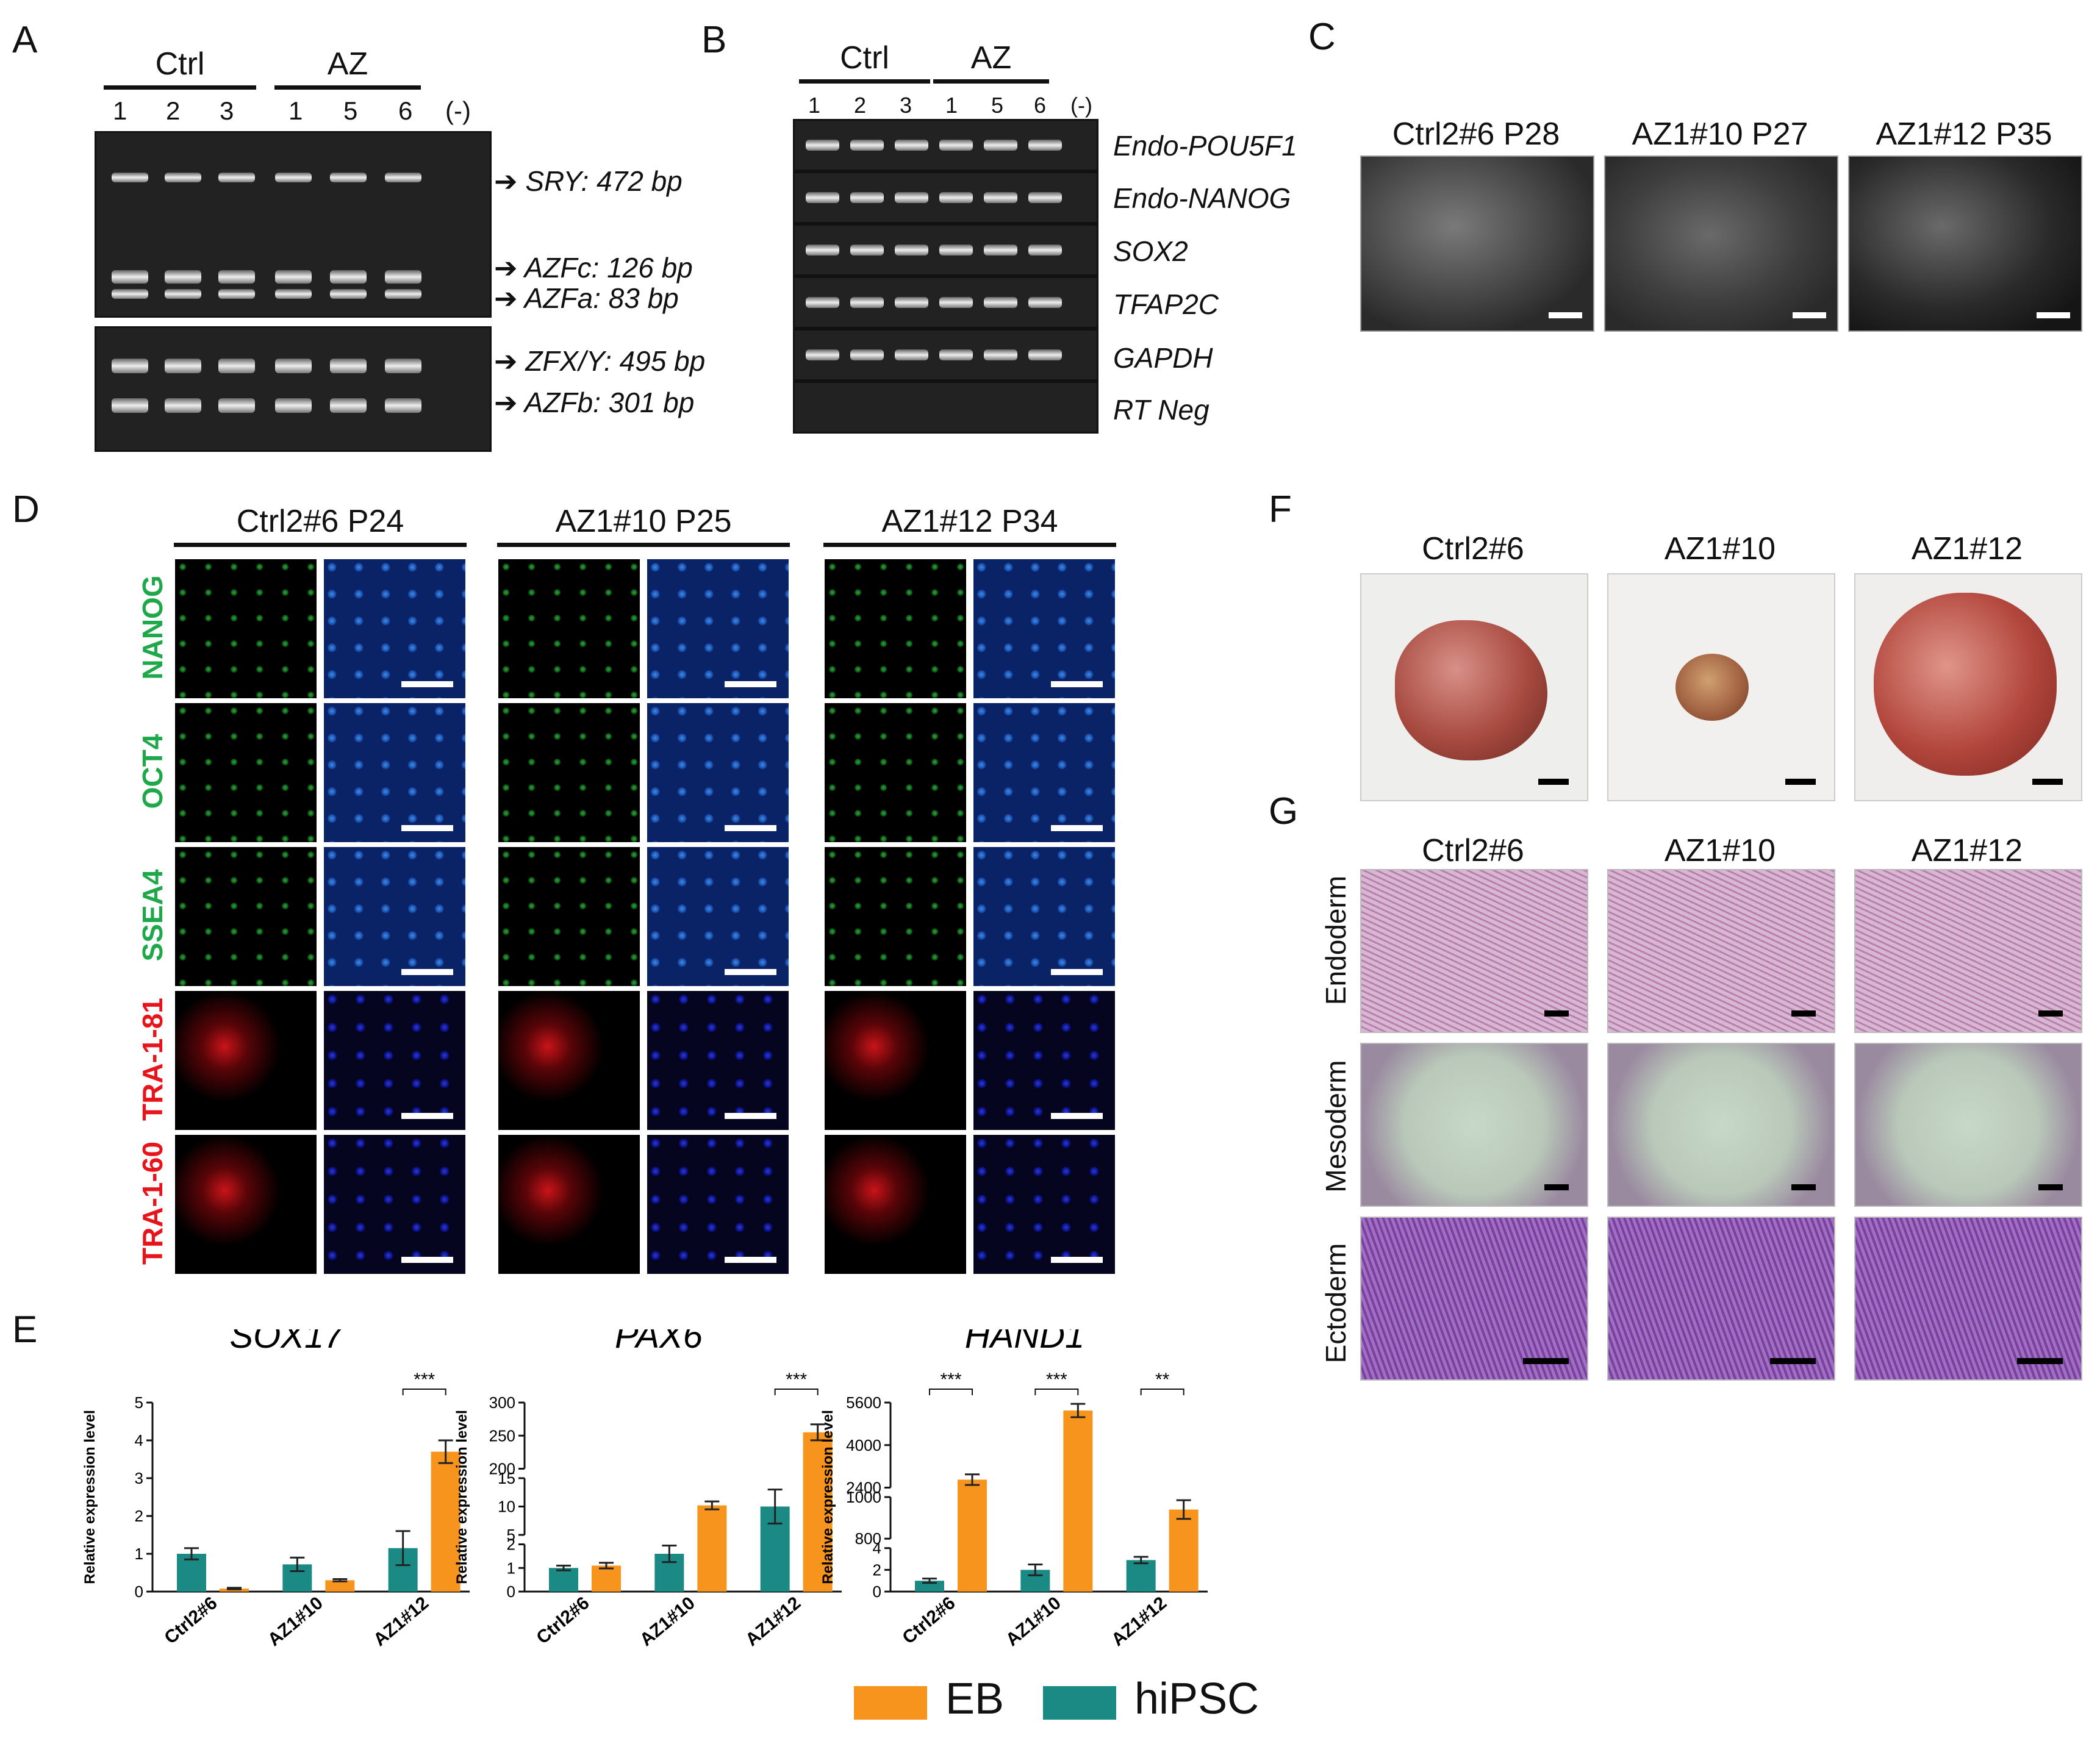 This screenshot has width=2100, height=1741. I want to click on panel-g-title: AZ1#10, so click(1720, 850).